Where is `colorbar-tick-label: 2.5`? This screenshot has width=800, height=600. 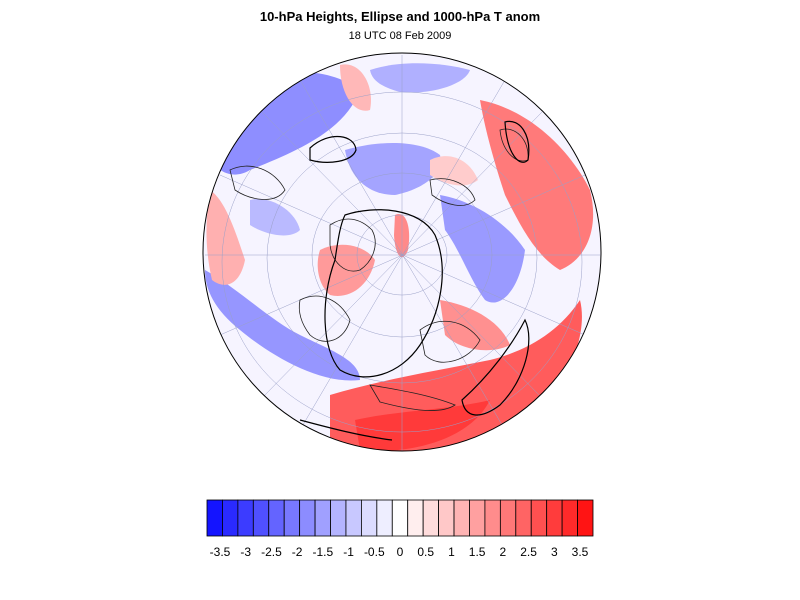 colorbar-tick-label: 2.5 is located at coordinates (528, 552).